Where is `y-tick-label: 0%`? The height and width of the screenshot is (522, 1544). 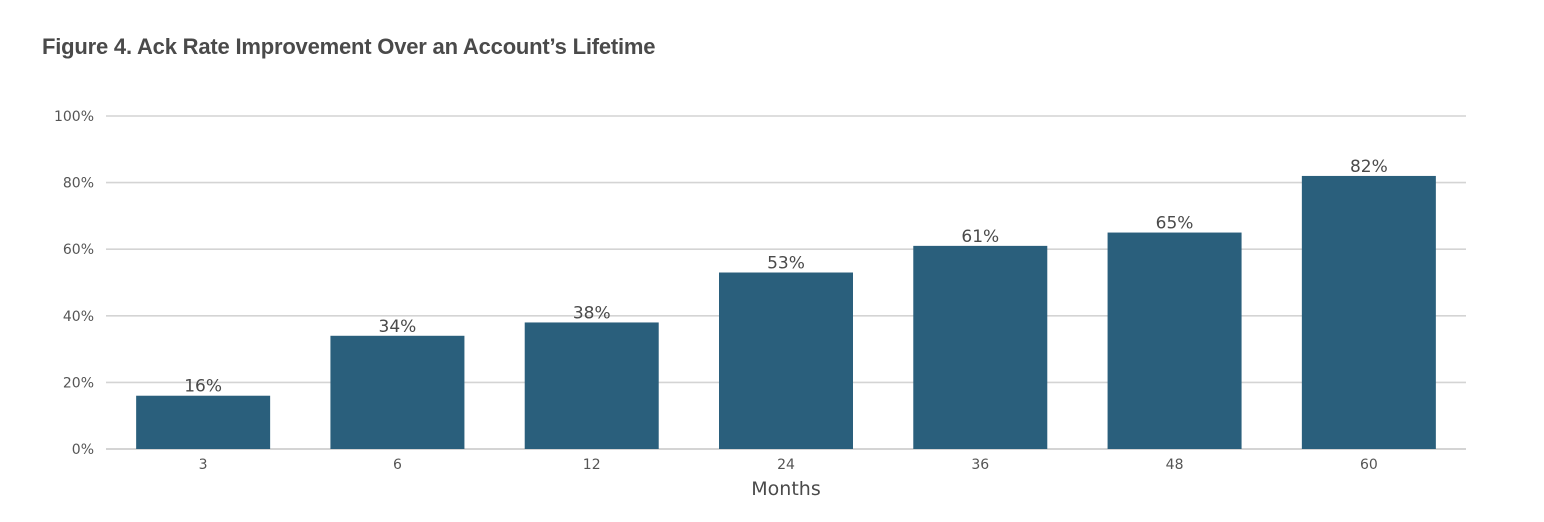
y-tick-label: 0% is located at coordinates (83, 450).